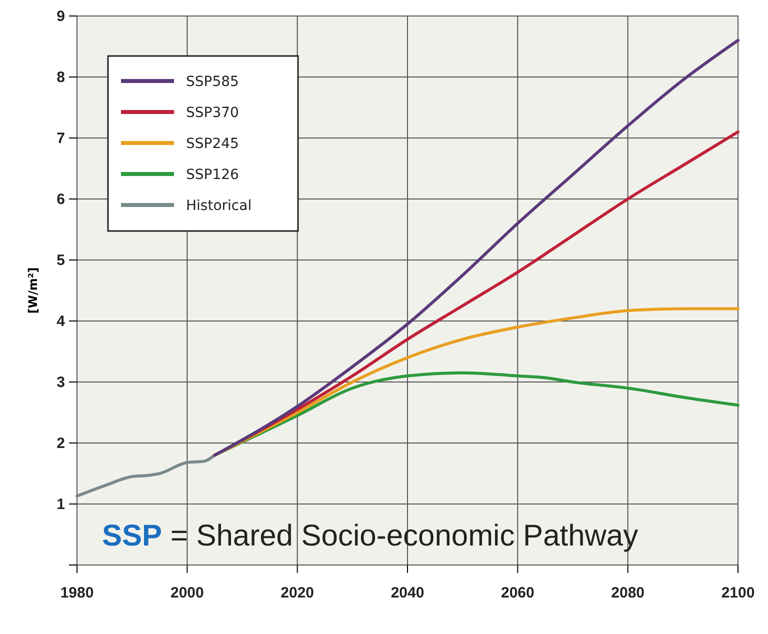  Describe the element at coordinates (517, 593) in the screenshot. I see `x-tick-label: 2060` at that location.